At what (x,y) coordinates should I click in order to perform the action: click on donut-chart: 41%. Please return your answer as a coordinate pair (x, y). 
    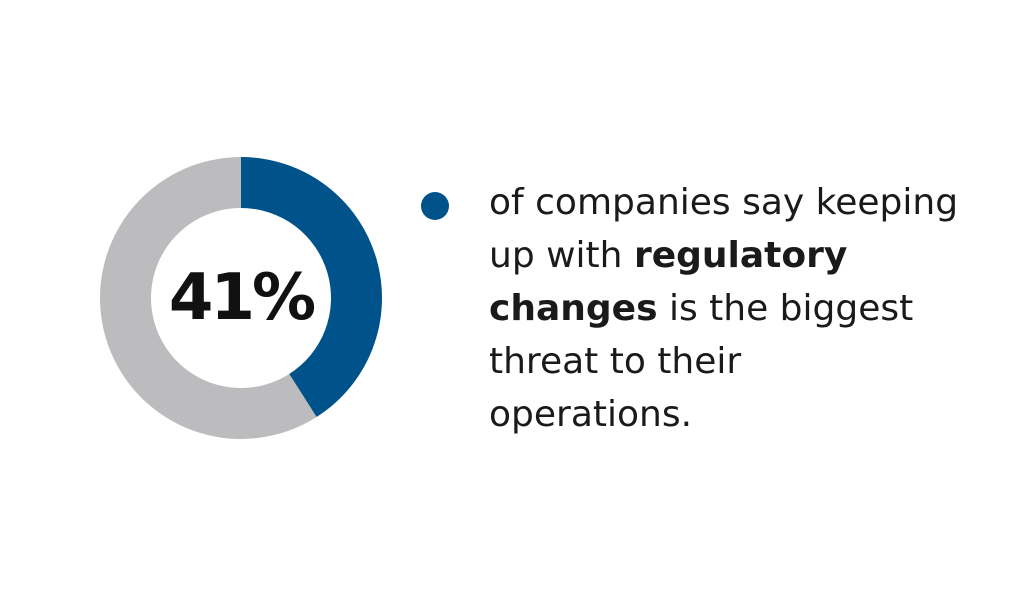
    Looking at the image, I should click on (240, 298).